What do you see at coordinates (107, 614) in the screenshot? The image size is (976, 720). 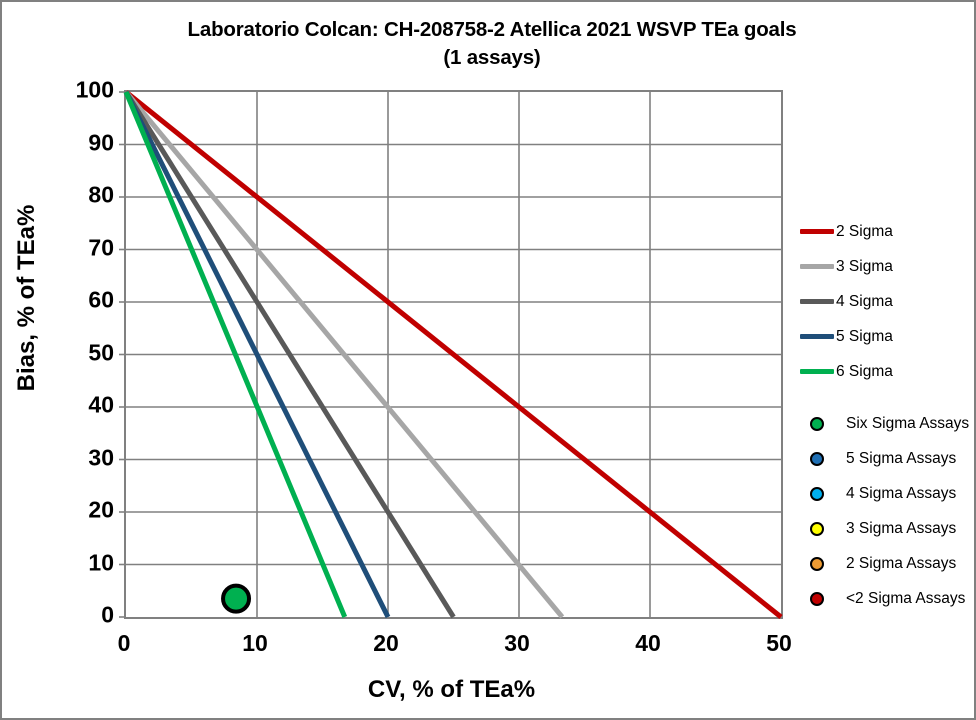 I see `y-tick-label: 0` at bounding box center [107, 614].